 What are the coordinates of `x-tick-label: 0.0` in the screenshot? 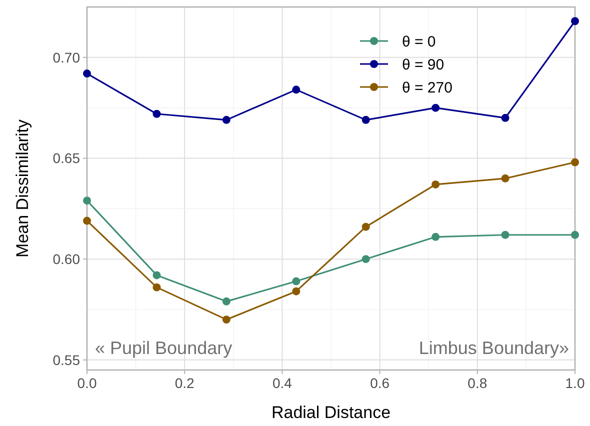 It's located at (87, 383).